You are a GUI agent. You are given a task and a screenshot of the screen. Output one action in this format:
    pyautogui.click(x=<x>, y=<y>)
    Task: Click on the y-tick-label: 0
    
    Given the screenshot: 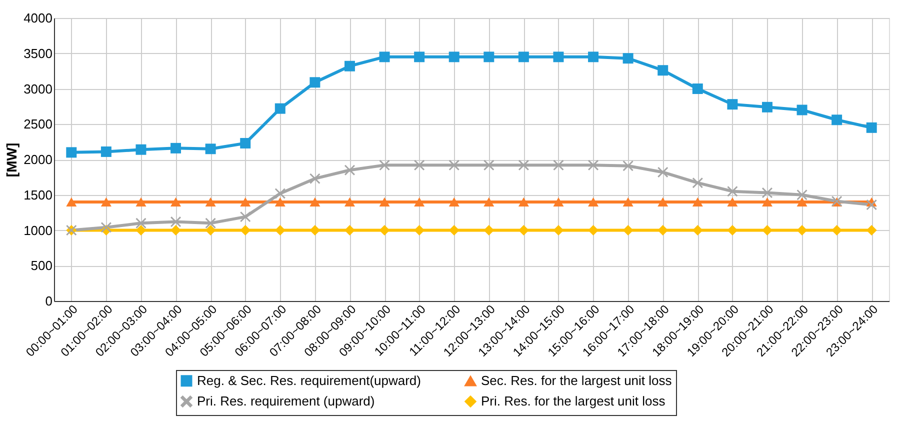 What is the action you would take?
    pyautogui.click(x=48, y=301)
    